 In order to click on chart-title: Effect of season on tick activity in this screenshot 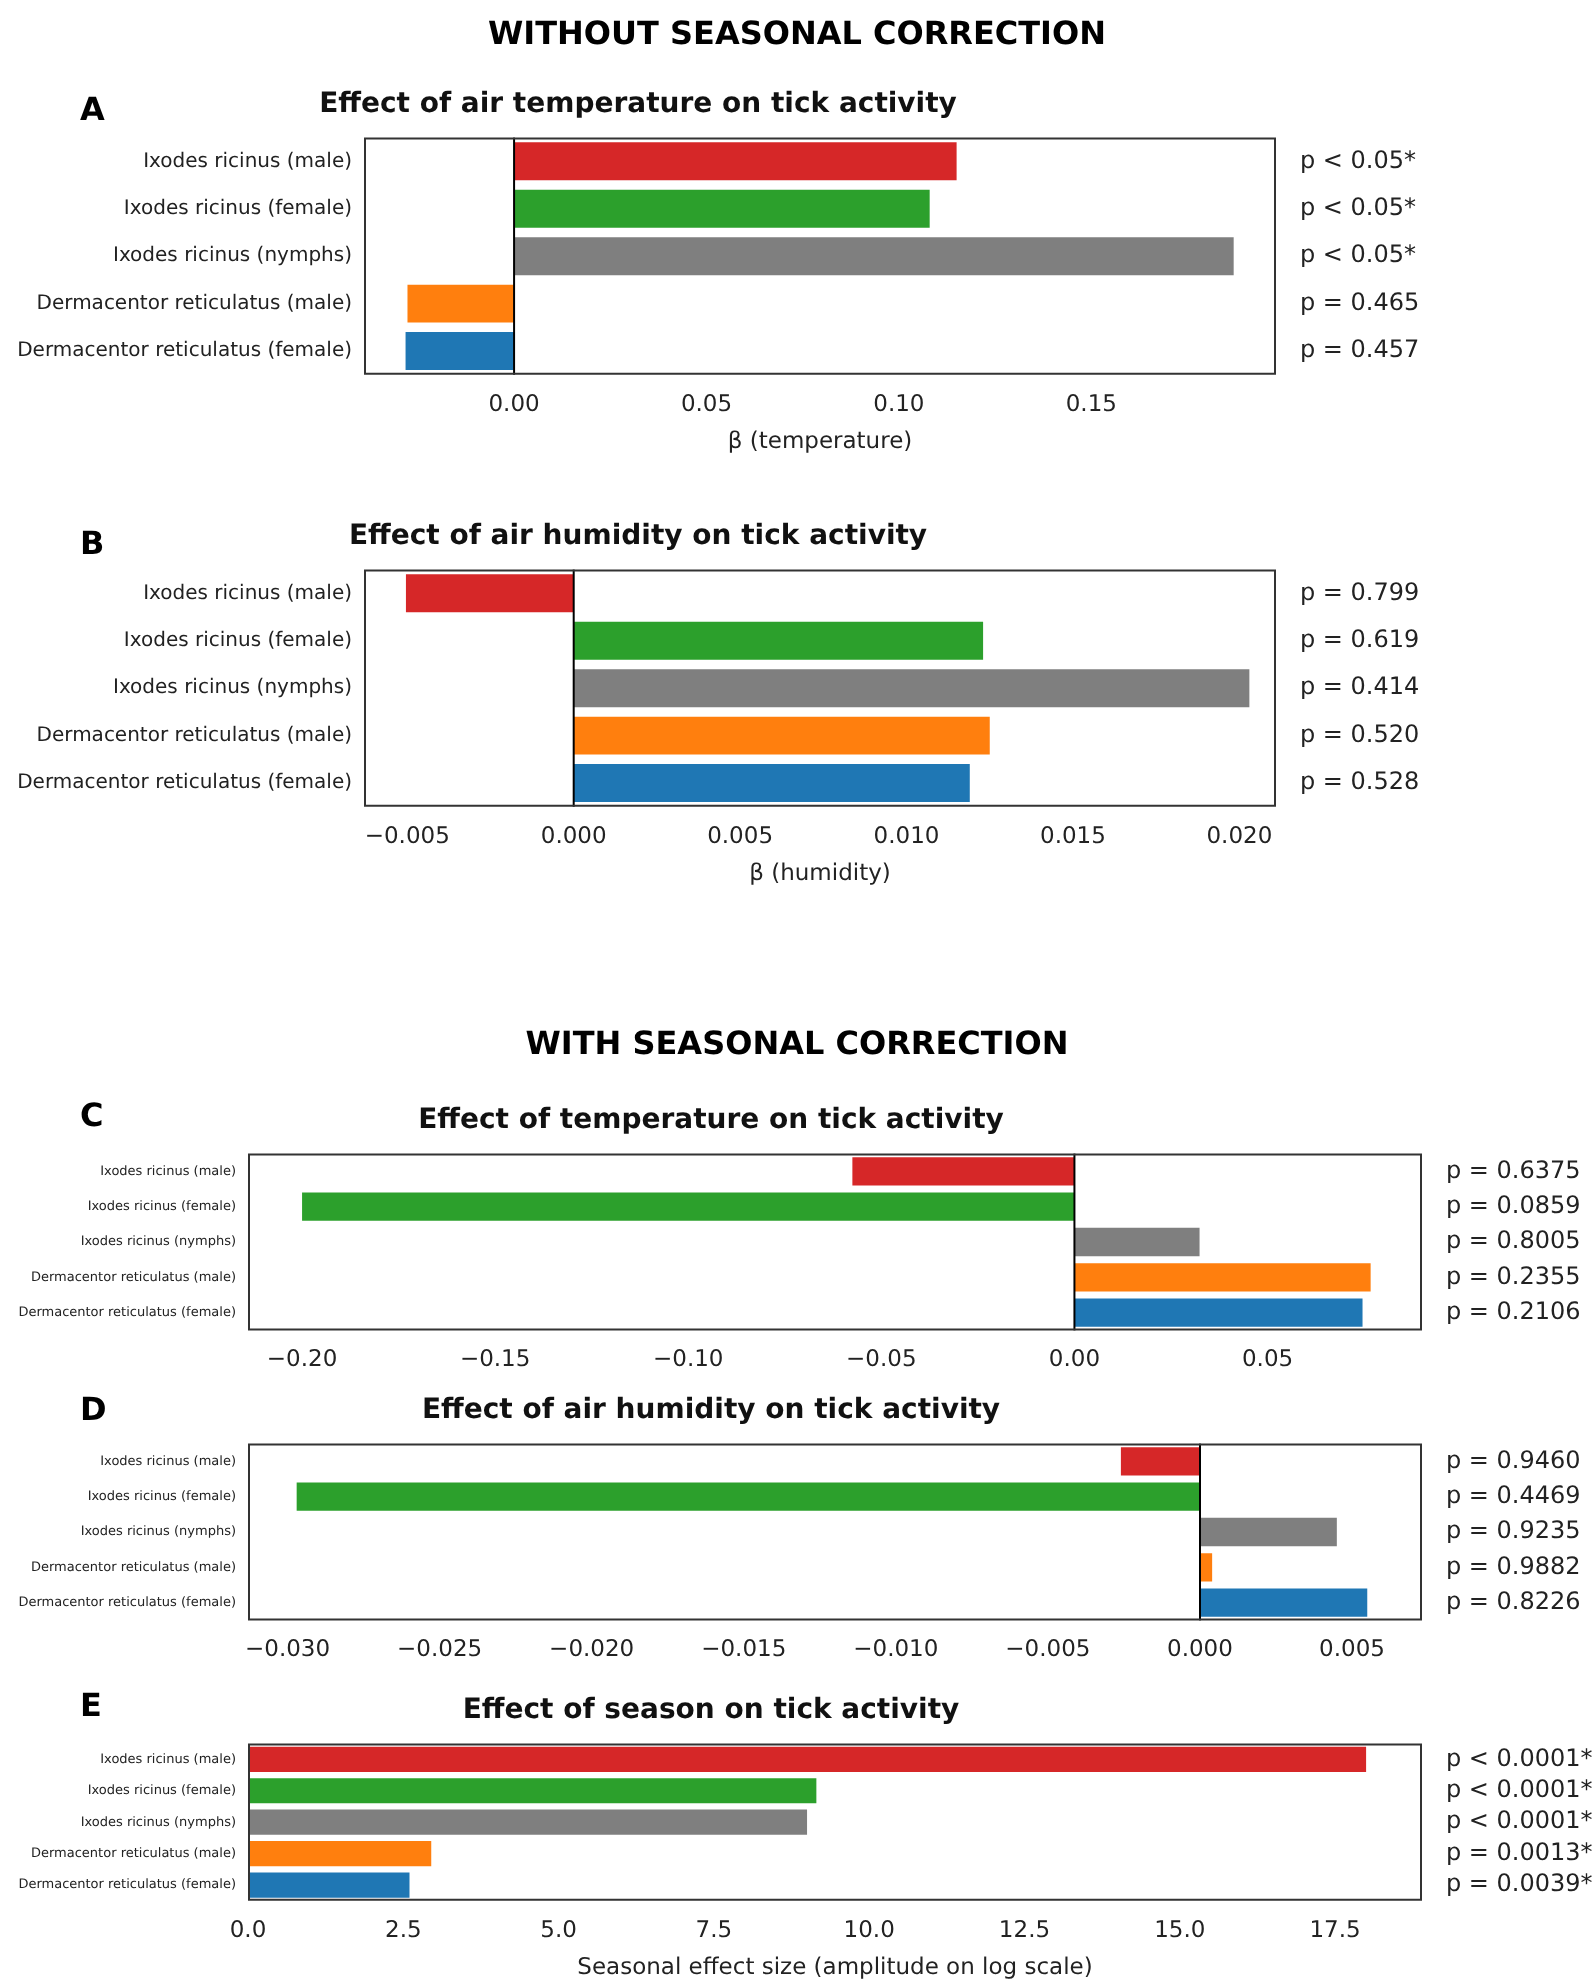, I will do `click(711, 1710)`.